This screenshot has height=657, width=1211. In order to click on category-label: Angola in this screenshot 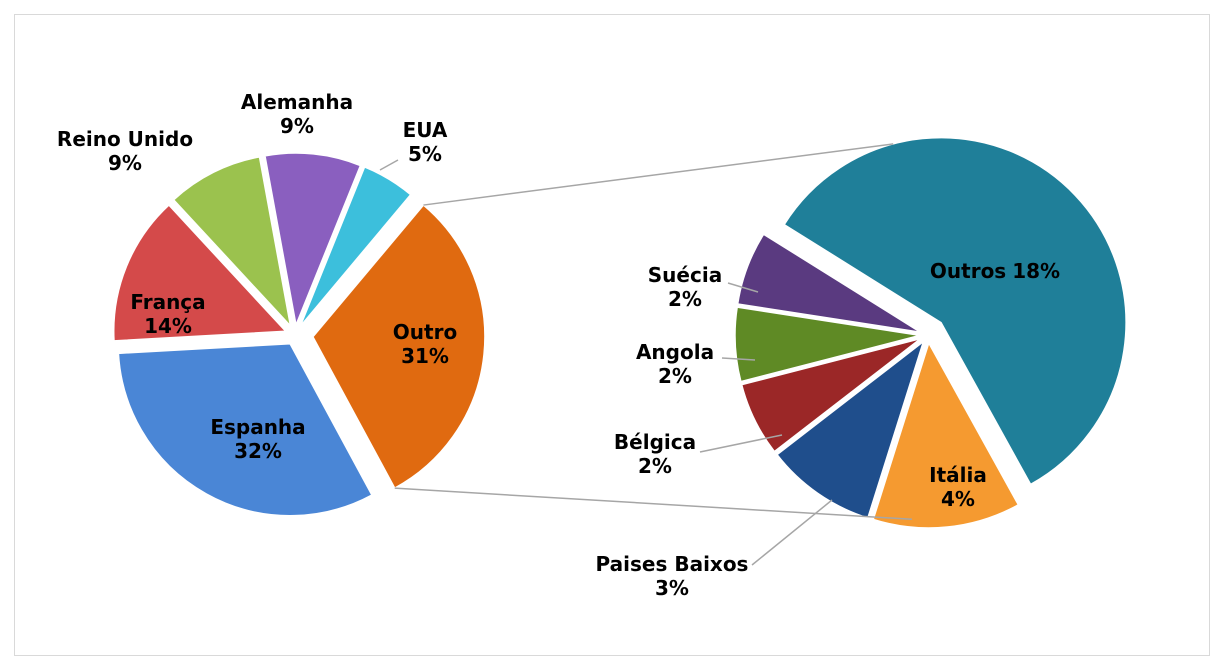, I will do `click(675, 352)`.